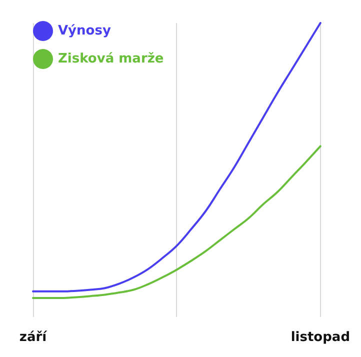 This screenshot has width=361, height=357. Describe the element at coordinates (33, 337) in the screenshot. I see `x-tick-label: září` at that location.